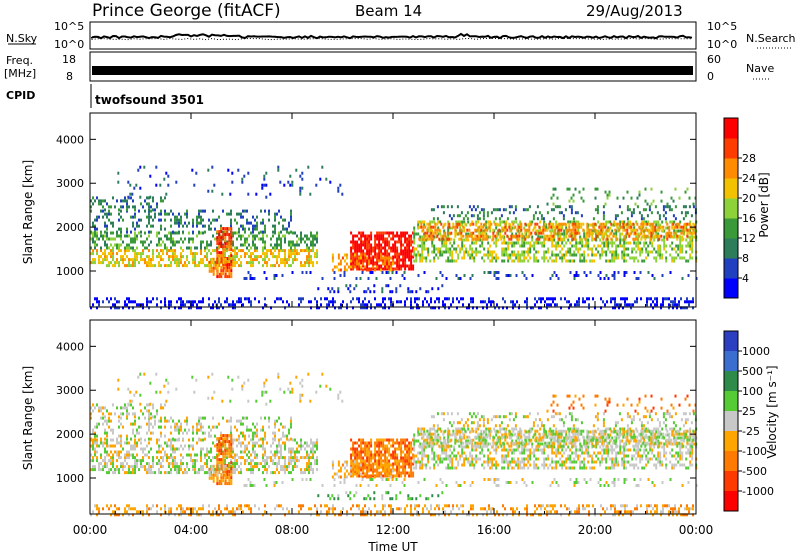 The image size is (800, 554). What do you see at coordinates (714, 59) in the screenshot?
I see `nave-tick-top: 60` at bounding box center [714, 59].